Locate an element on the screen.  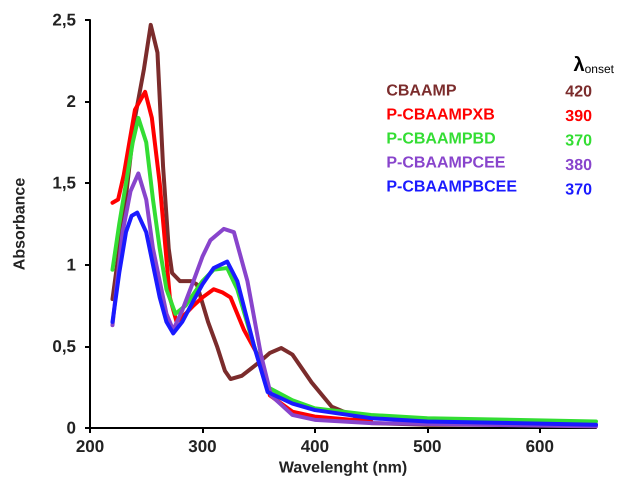
annotation: 390 is located at coordinates (578, 116).